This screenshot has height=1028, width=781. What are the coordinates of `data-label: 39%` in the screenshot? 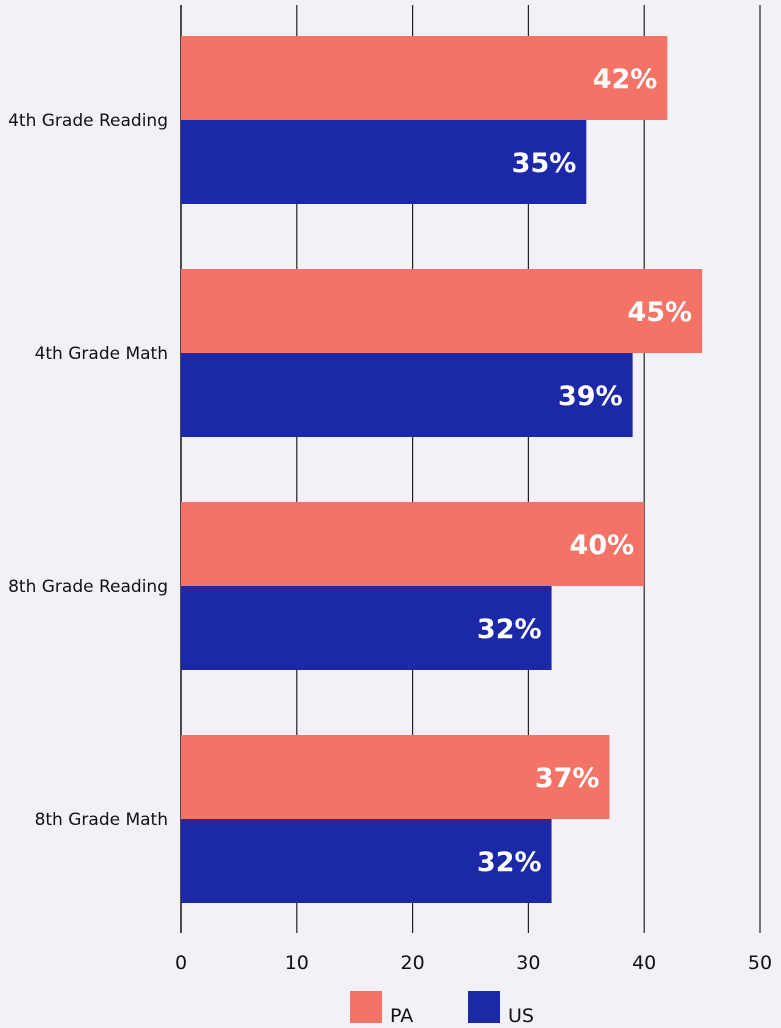 It's located at (590, 396).